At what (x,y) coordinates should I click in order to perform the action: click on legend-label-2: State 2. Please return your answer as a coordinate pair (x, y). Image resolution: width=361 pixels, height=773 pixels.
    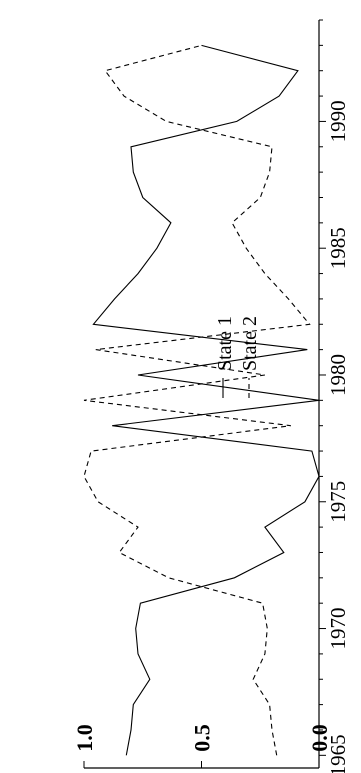
    Looking at the image, I should click on (250, 343).